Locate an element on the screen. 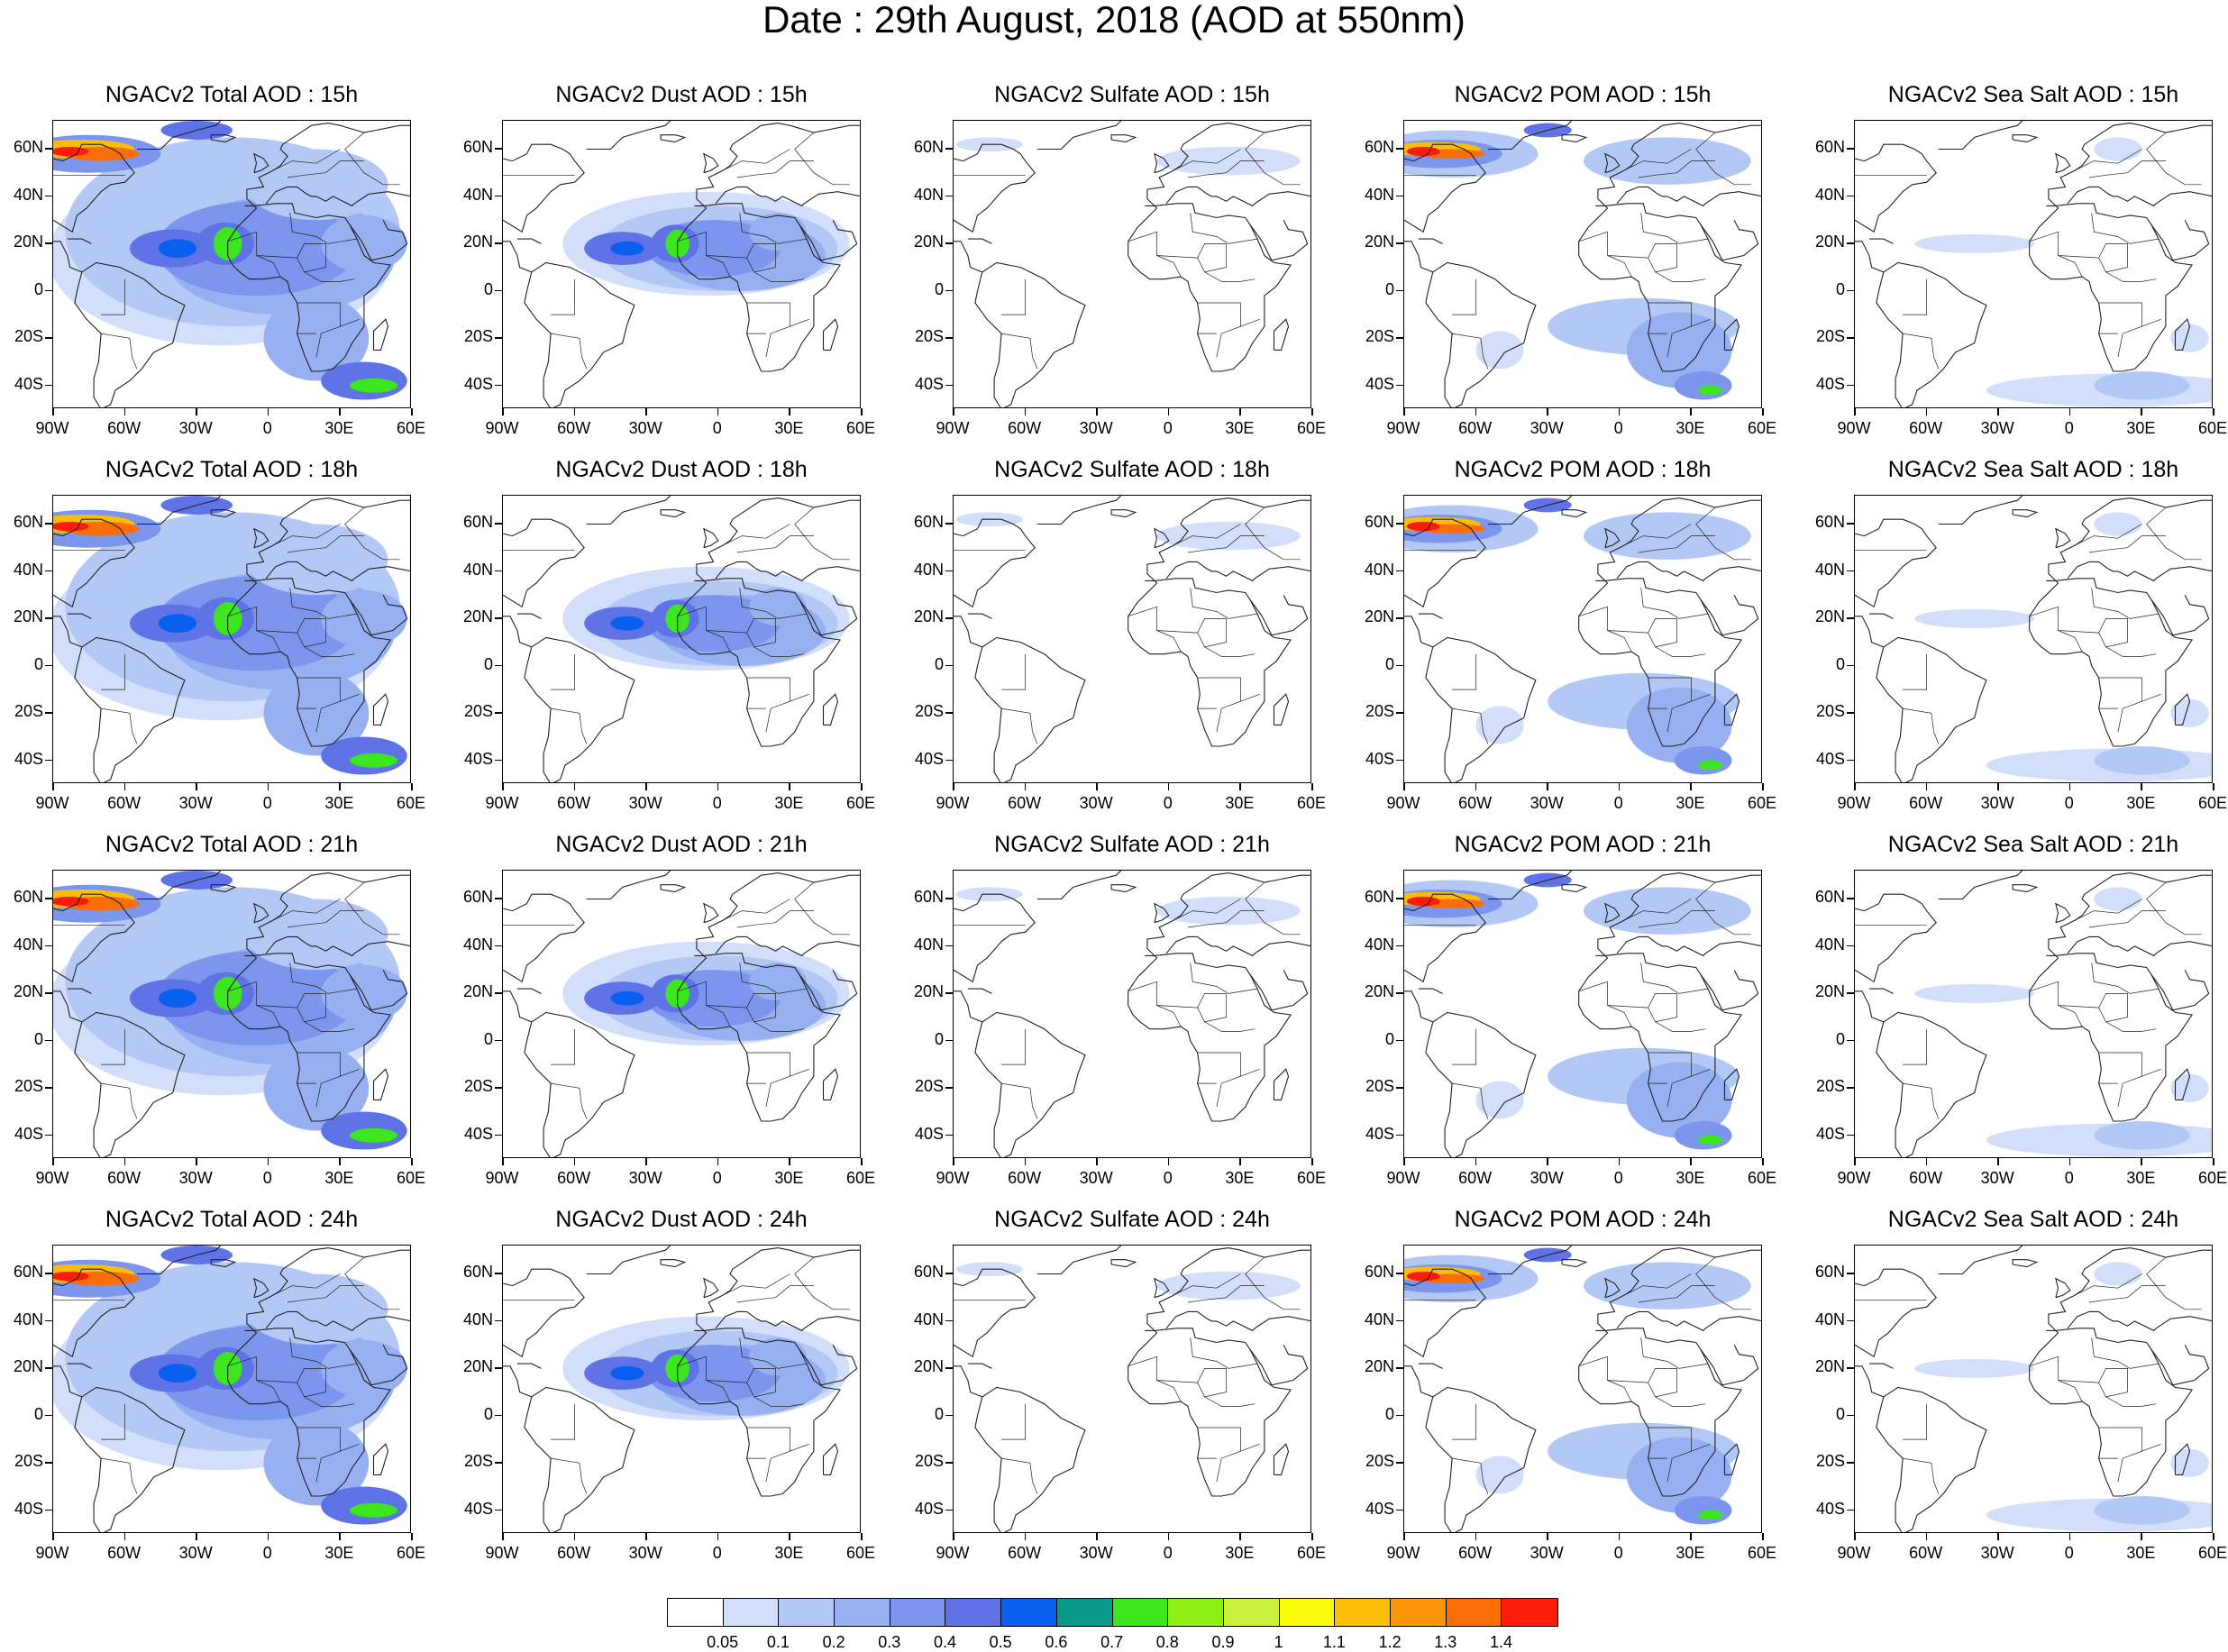 The height and width of the screenshot is (1652, 2228). panel-title: NGACv2 Sulfate AOD : 24h is located at coordinates (1132, 1219).